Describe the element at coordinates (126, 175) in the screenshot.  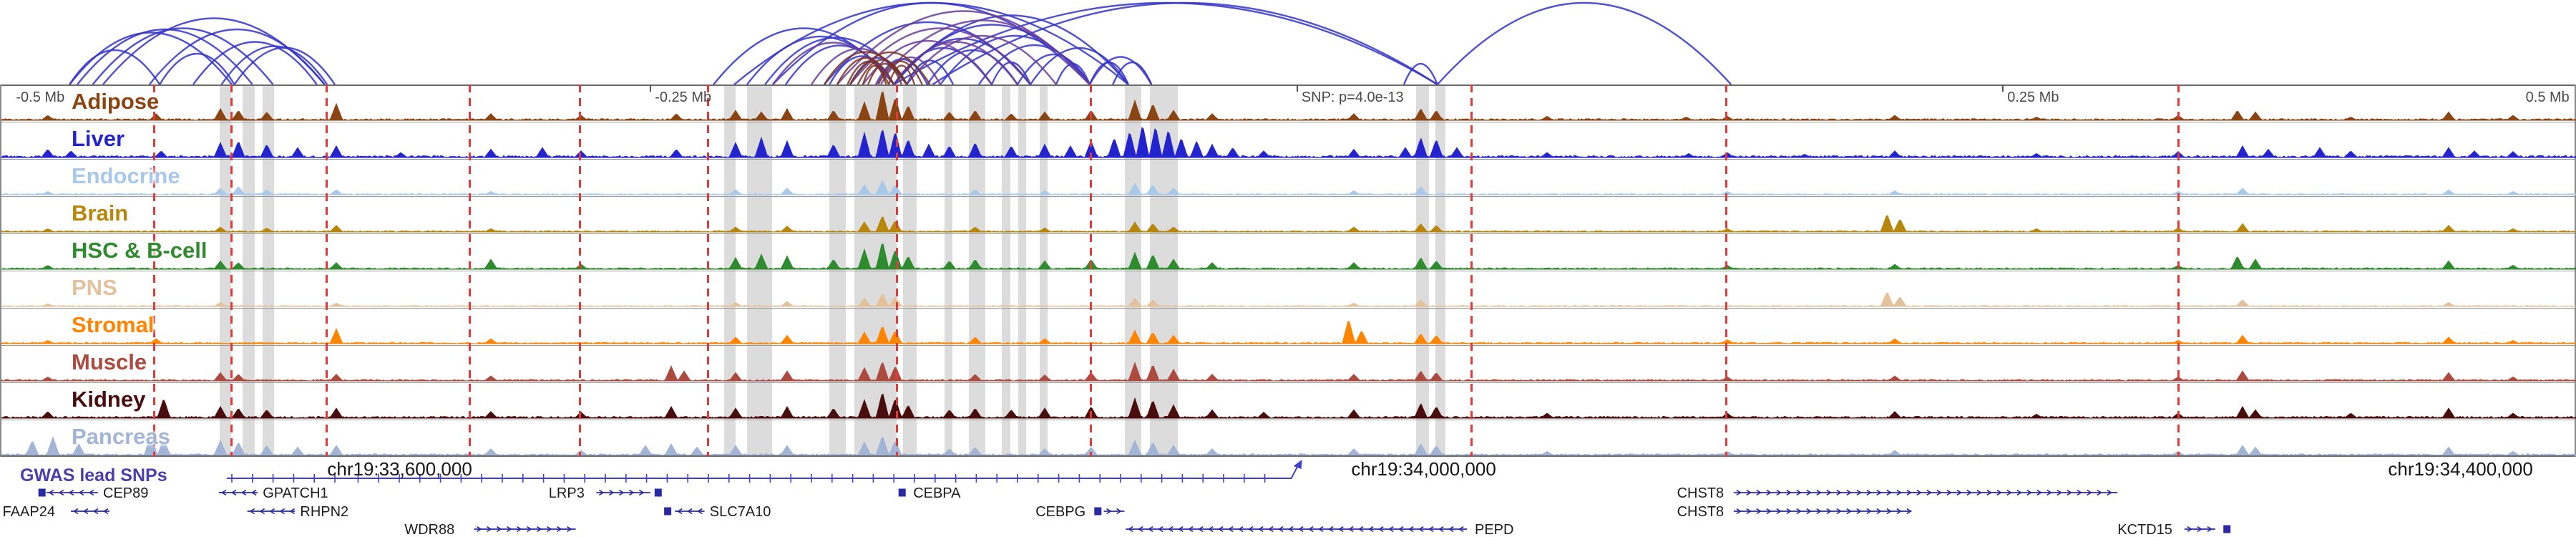
I see `track-label-endocrine: Endocrine` at that location.